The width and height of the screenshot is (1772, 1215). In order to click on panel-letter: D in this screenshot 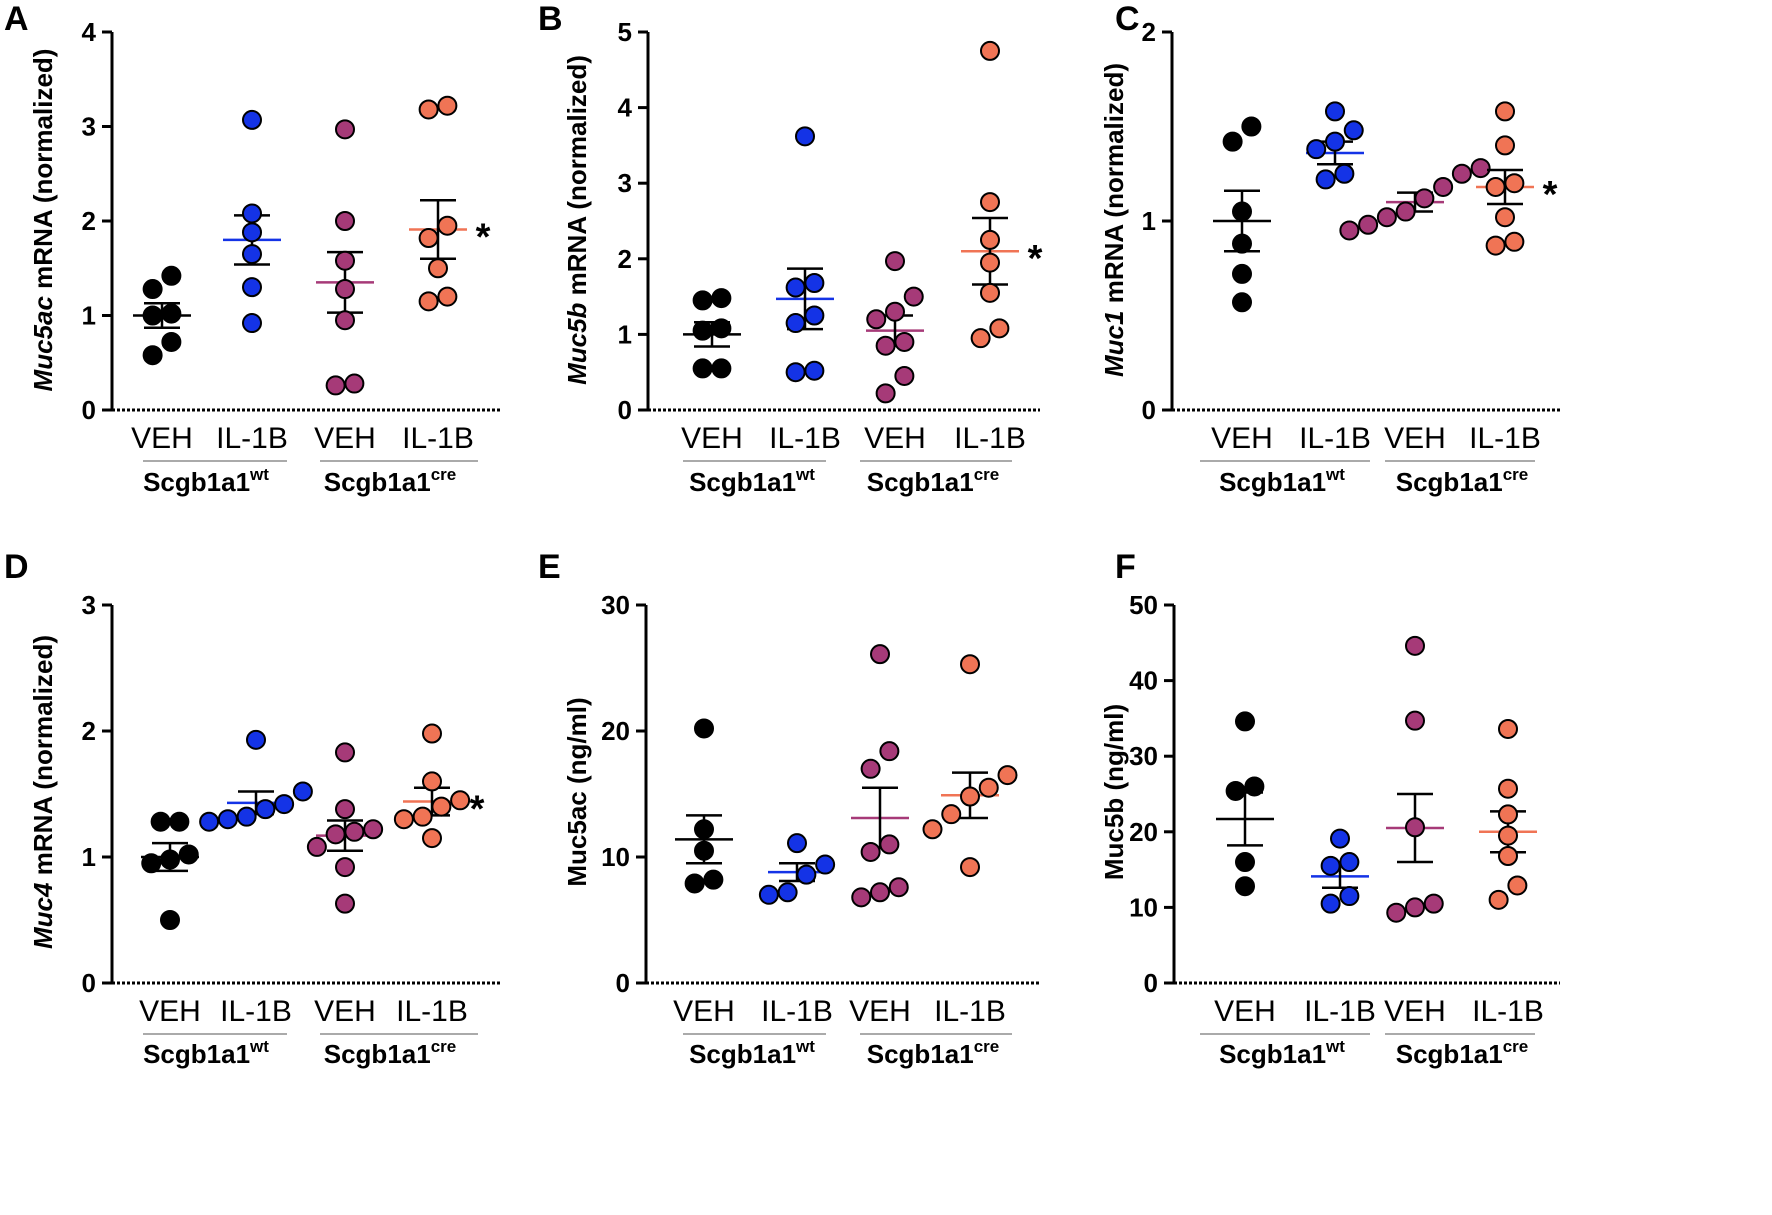, I will do `click(16, 567)`.